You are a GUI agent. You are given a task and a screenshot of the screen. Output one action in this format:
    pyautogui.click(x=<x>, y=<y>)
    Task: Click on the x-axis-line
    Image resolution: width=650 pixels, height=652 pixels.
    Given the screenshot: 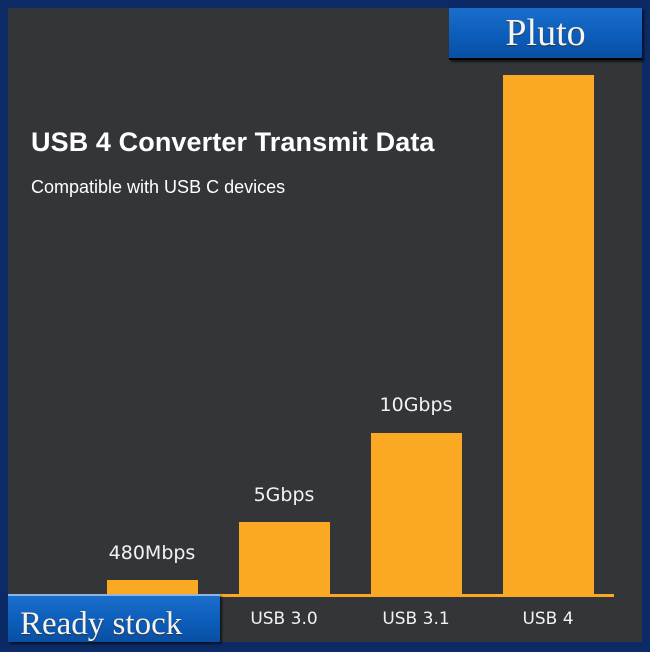 What is the action you would take?
    pyautogui.click(x=313, y=595)
    